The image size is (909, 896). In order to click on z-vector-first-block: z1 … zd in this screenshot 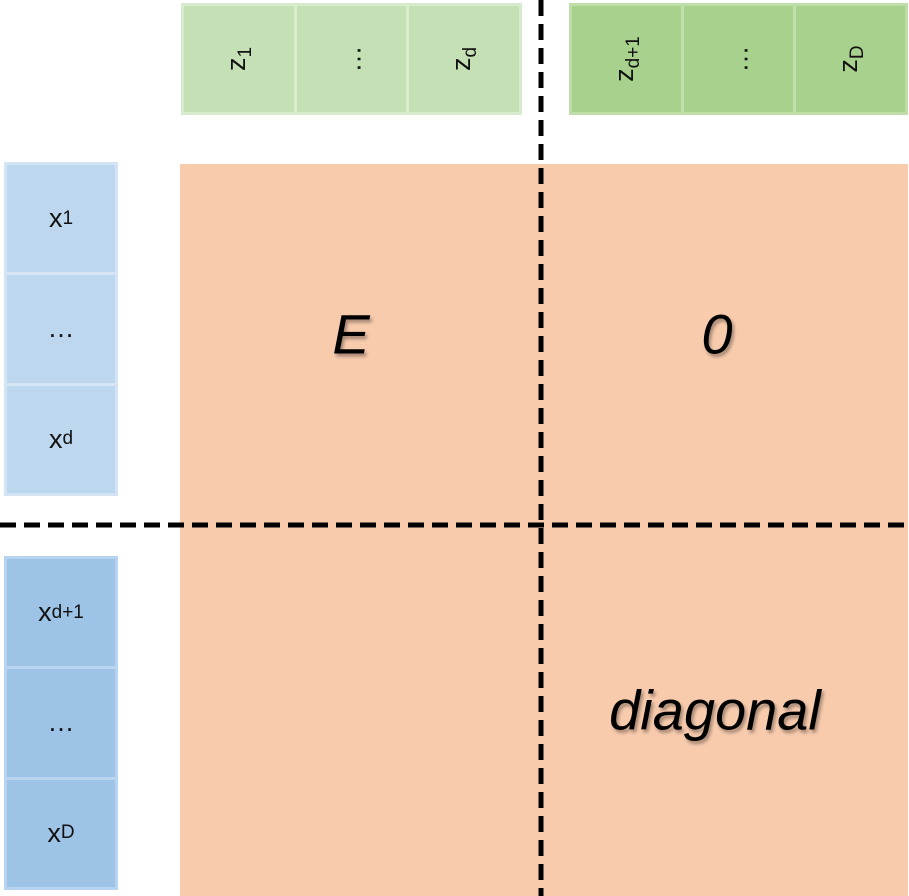, I will do `click(351, 59)`.